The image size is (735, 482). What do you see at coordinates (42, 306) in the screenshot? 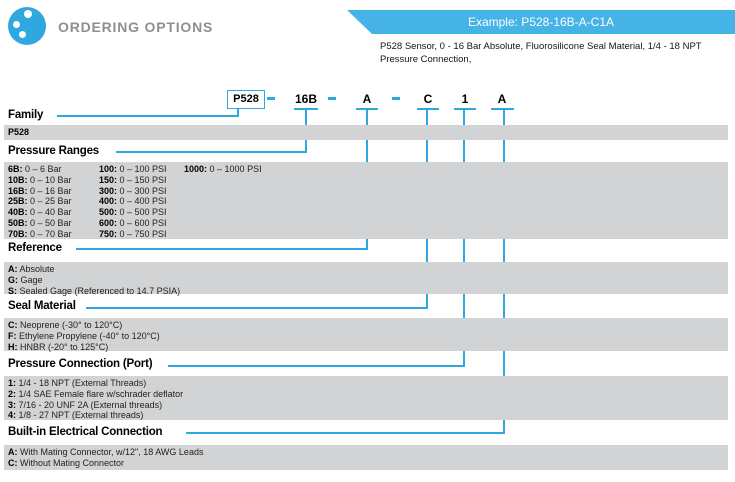
I see `section-heading-seal-material: Seal Material` at bounding box center [42, 306].